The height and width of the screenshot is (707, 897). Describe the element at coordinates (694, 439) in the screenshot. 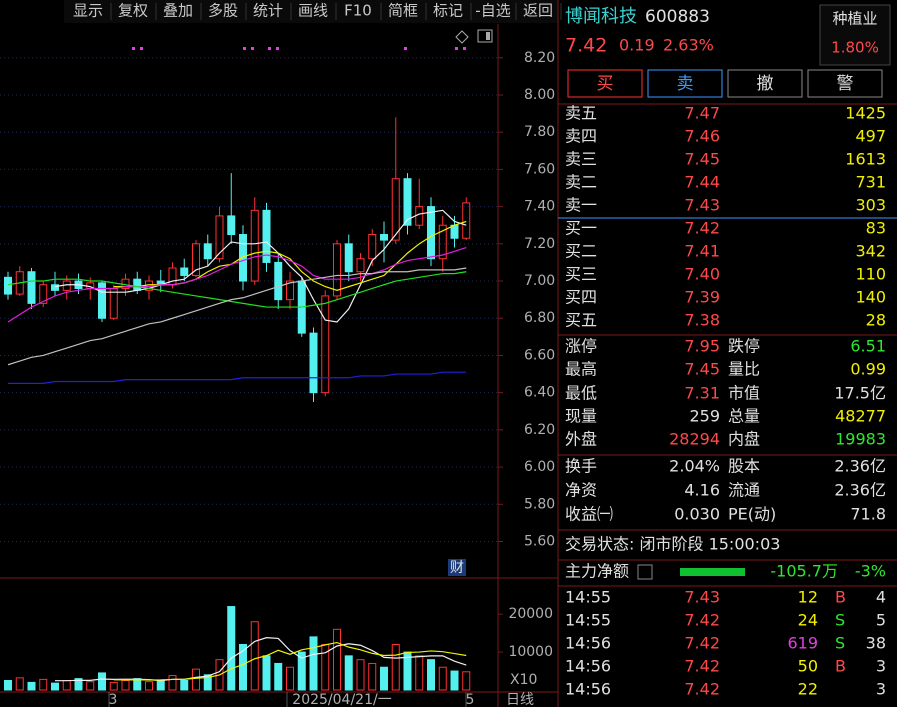

I see `stat-value: 28294` at that location.